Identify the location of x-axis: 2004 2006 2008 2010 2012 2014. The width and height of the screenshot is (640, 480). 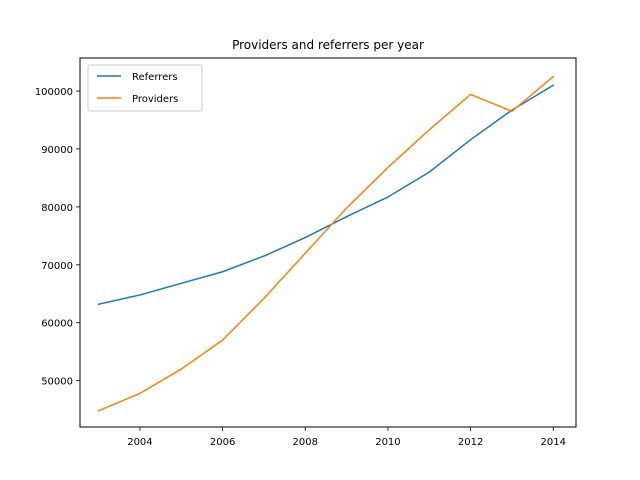
(346, 437).